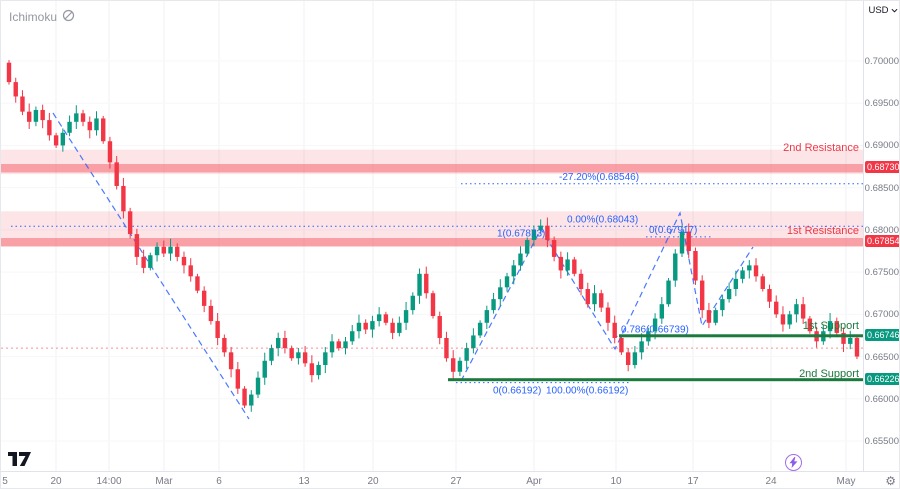  What do you see at coordinates (19, 461) in the screenshot?
I see `tradingview-logo` at bounding box center [19, 461].